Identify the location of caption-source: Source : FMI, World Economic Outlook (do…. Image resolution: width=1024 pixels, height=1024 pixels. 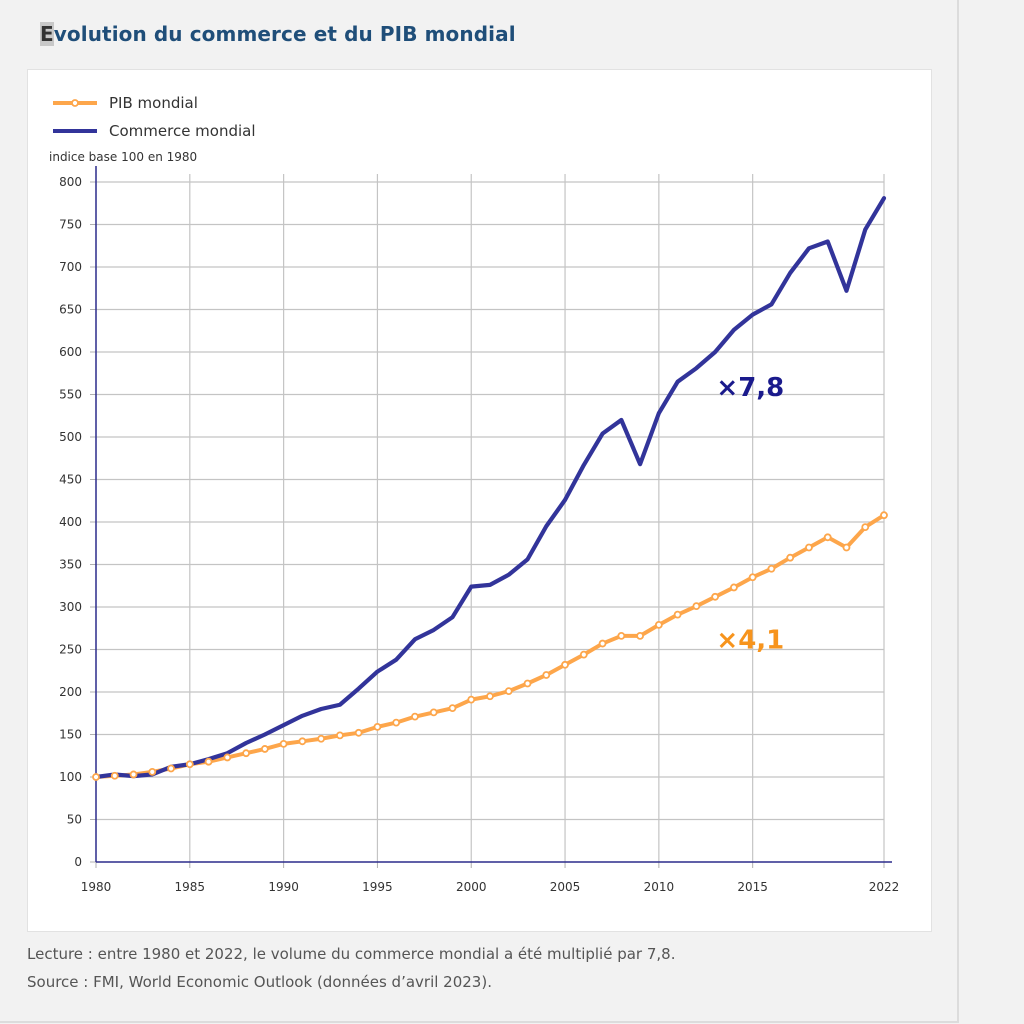
(259, 982).